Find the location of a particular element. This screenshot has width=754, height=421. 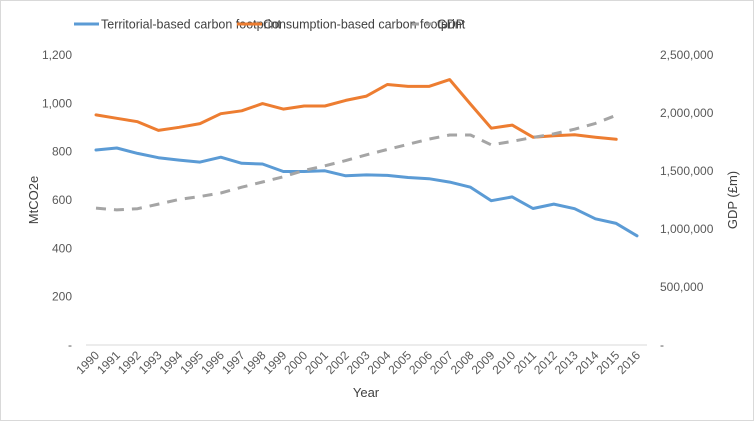

legend-item: Consumption-based carbon footprint is located at coordinates (351, 25).